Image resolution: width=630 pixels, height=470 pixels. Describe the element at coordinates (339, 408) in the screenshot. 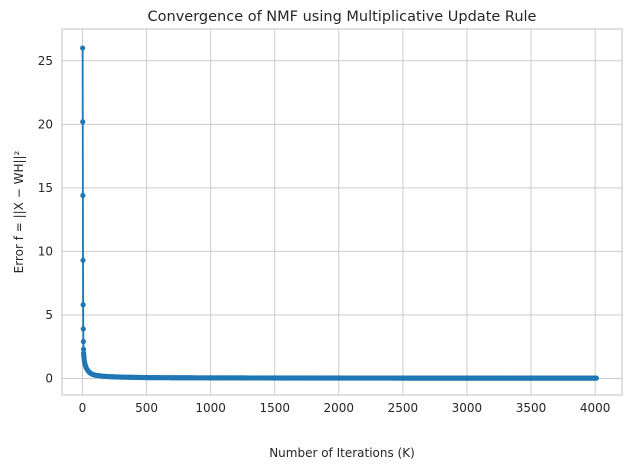

I see `x-tick-label: 2000` at that location.